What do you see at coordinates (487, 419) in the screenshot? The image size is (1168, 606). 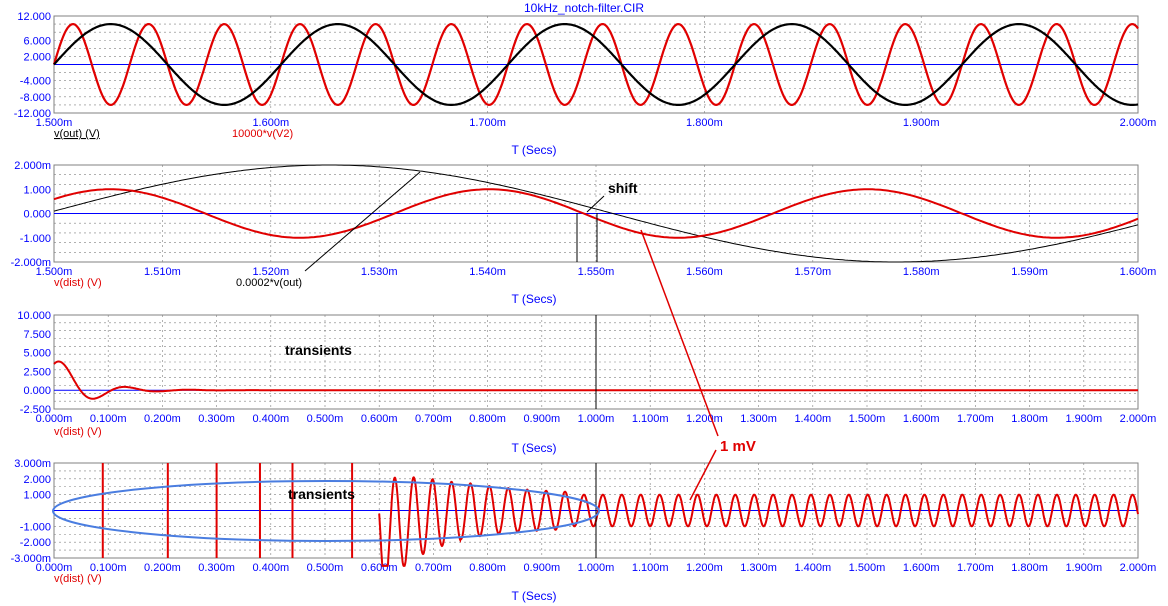 I see `panel-3-x-tick-label: 0.800m` at bounding box center [487, 419].